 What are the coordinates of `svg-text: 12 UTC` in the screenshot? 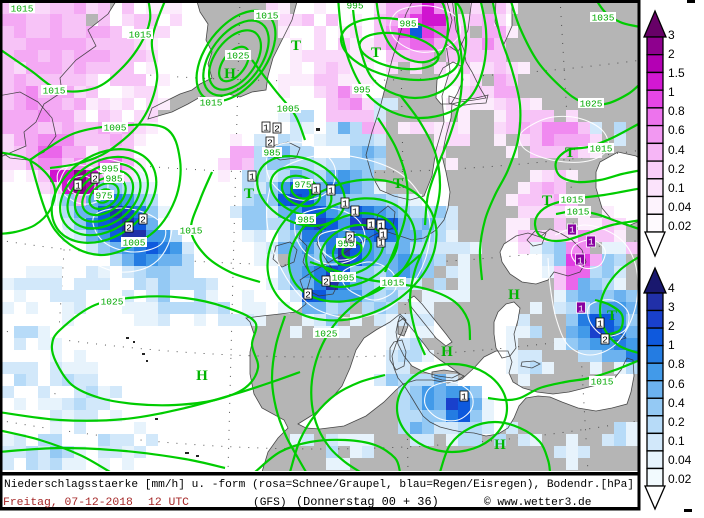 It's located at (168, 503).